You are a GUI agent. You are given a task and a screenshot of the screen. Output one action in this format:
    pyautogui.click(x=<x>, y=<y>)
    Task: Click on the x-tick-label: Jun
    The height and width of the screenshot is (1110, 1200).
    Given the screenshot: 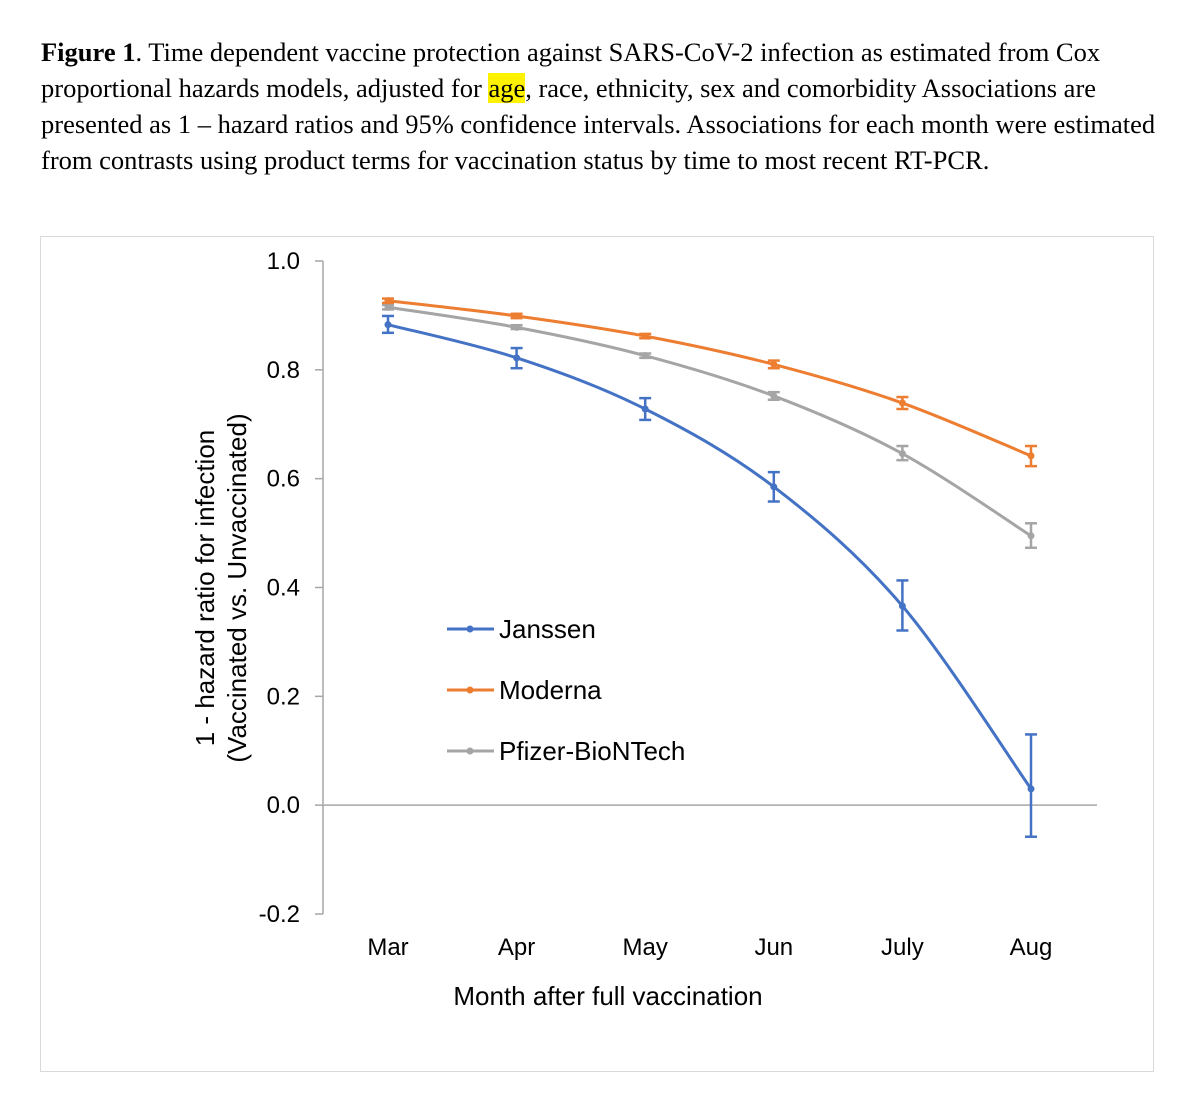 What is the action you would take?
    pyautogui.click(x=773, y=947)
    